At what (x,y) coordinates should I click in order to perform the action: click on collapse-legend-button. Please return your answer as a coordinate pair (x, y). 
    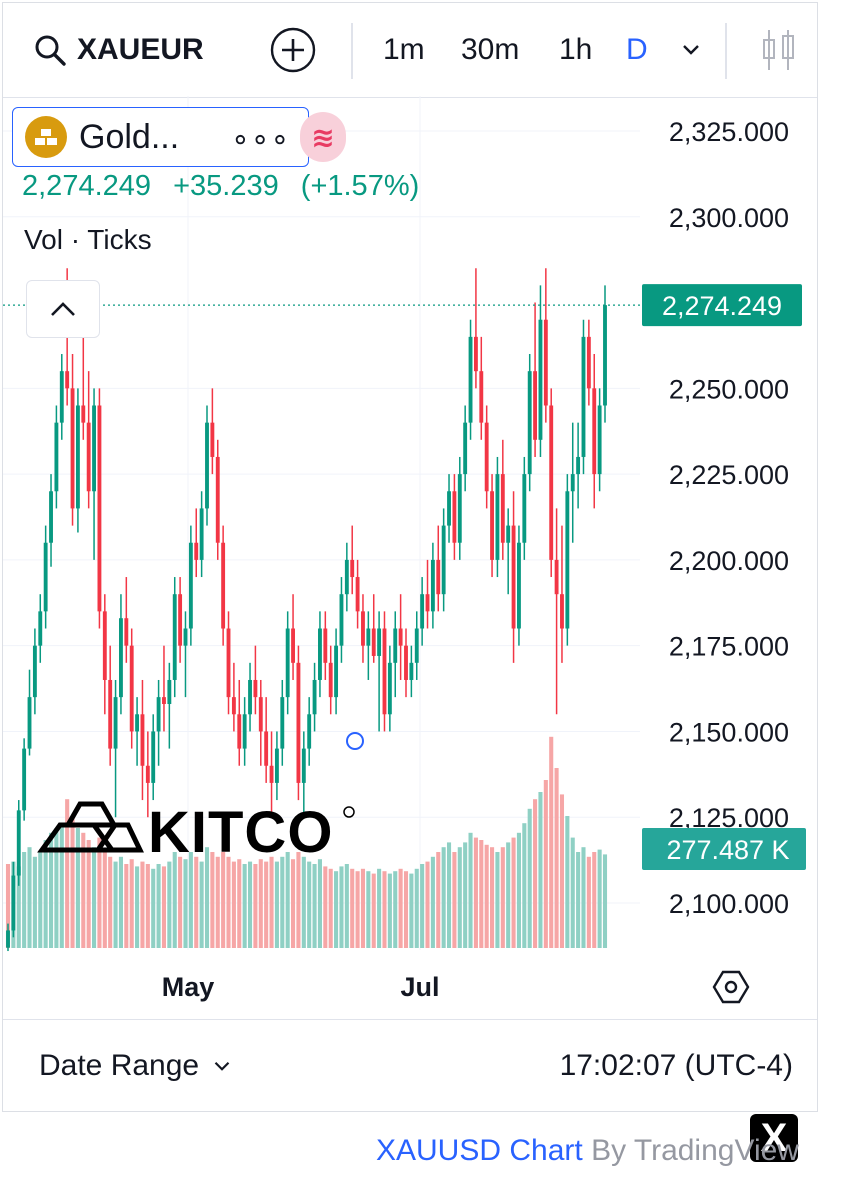
    Looking at the image, I should click on (63, 309).